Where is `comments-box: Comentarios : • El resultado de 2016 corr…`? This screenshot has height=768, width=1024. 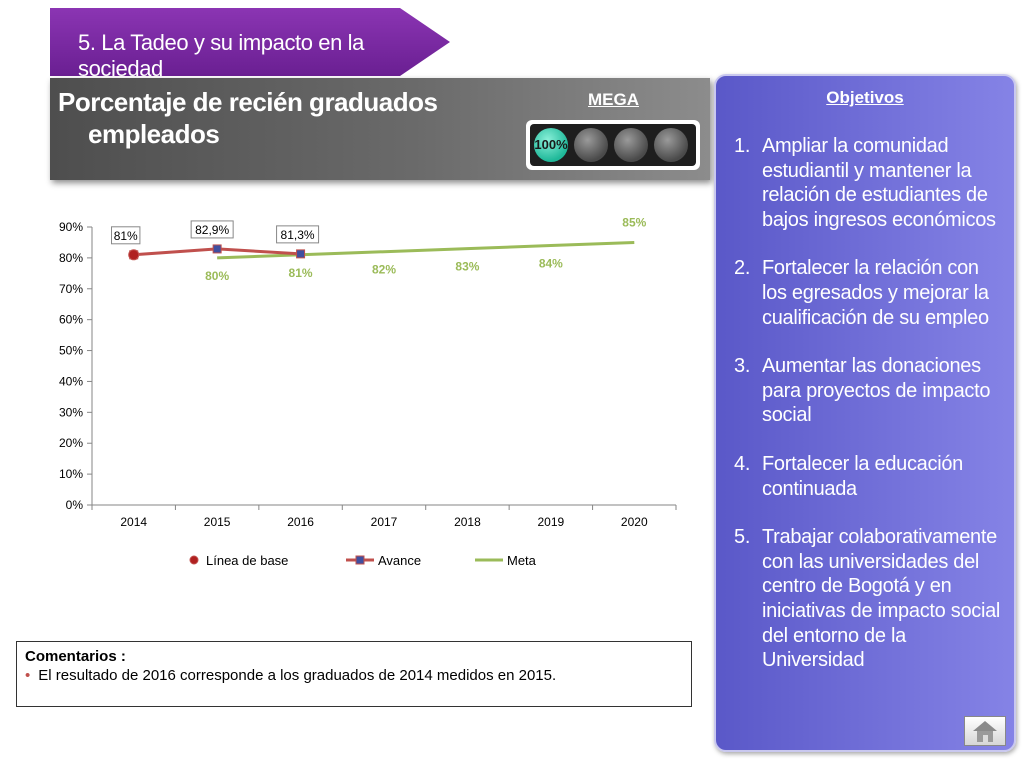
comments-box: Comentarios : • El resultado de 2016 corr… is located at coordinates (354, 674).